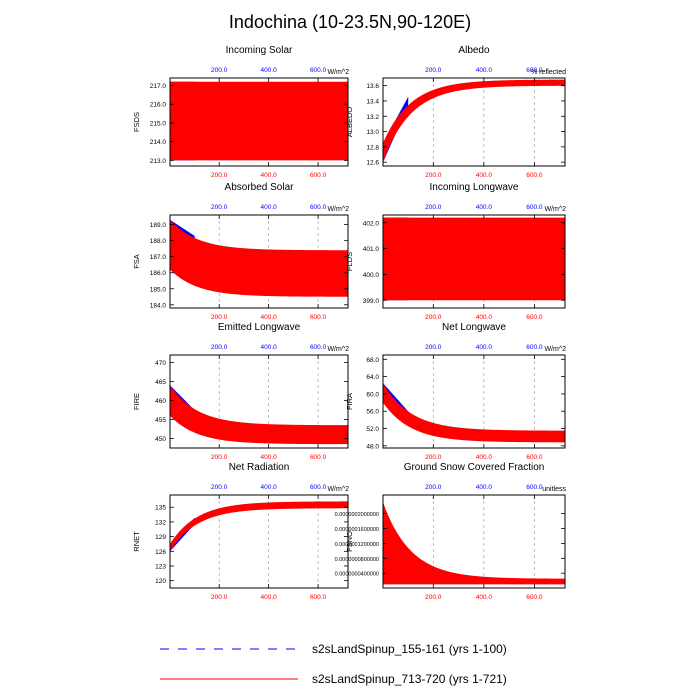 The image size is (700, 700). I want to click on y-tick-label: 216.0, so click(158, 105).